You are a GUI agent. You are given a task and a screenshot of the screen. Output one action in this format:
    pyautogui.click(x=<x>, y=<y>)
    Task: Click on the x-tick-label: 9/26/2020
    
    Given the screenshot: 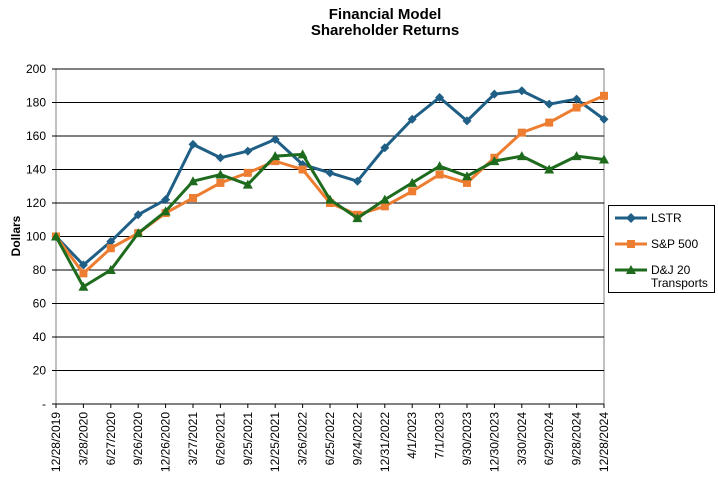 What is the action you would take?
    pyautogui.click(x=138, y=439)
    